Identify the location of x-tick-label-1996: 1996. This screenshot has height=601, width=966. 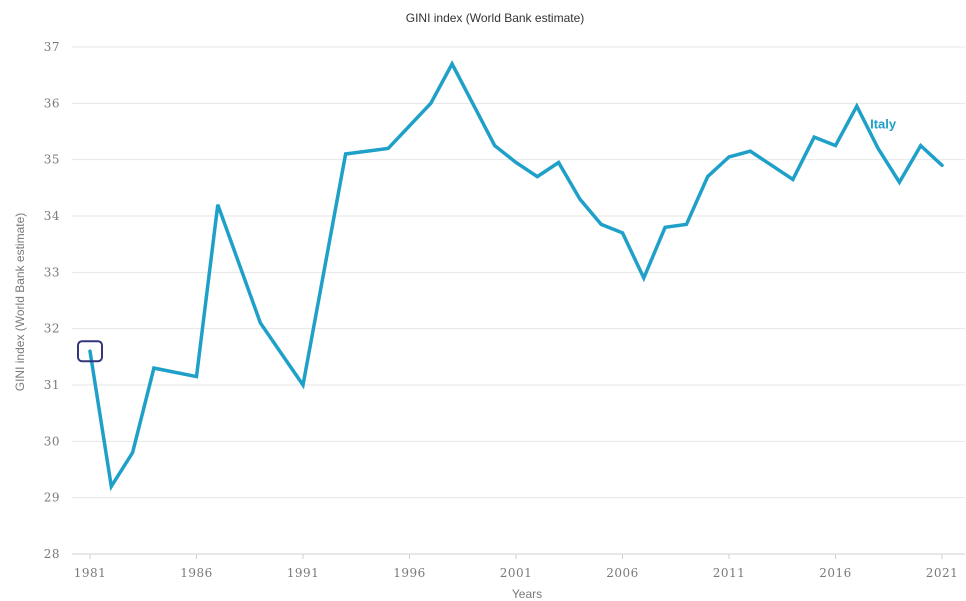
(409, 573).